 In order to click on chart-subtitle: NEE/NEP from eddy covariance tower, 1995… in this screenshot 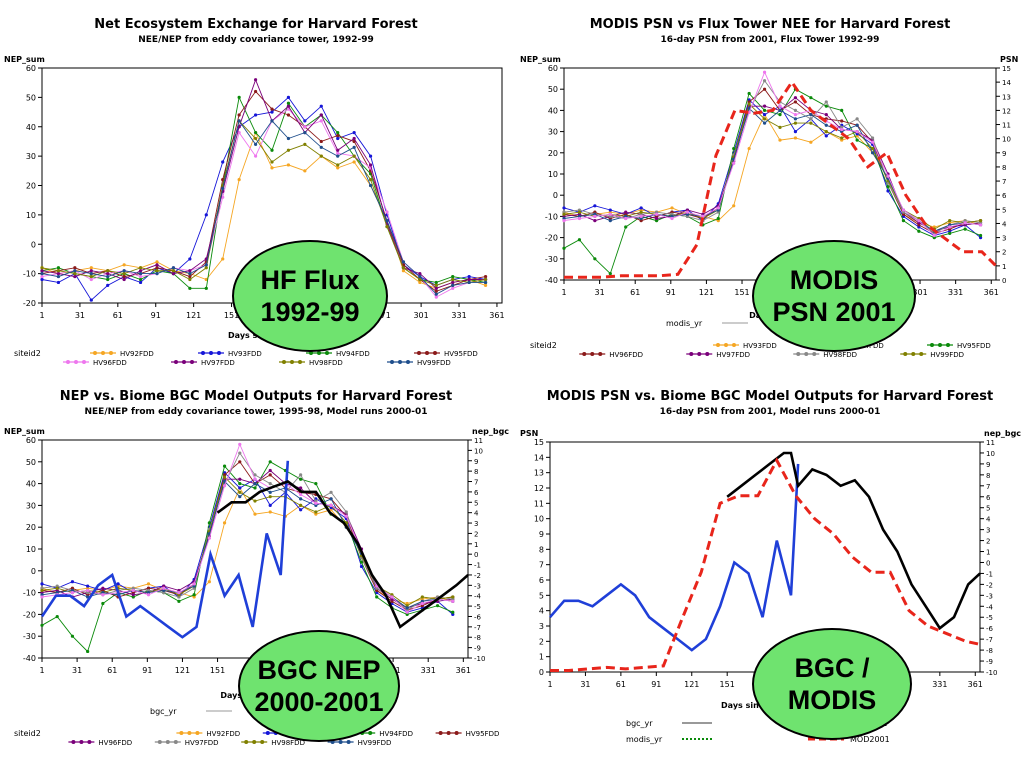, I will do `click(256, 412)`.